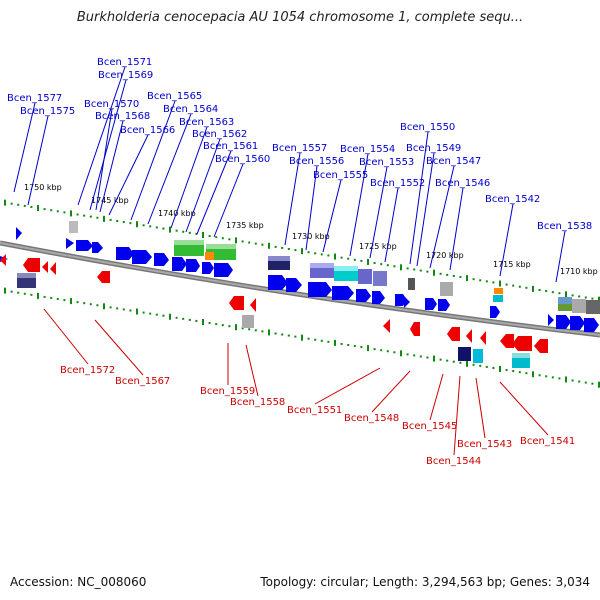 Image resolution: width=600 pixels, height=600 pixels. I want to click on forward-gene-label: Bcen_1569, so click(125, 75).